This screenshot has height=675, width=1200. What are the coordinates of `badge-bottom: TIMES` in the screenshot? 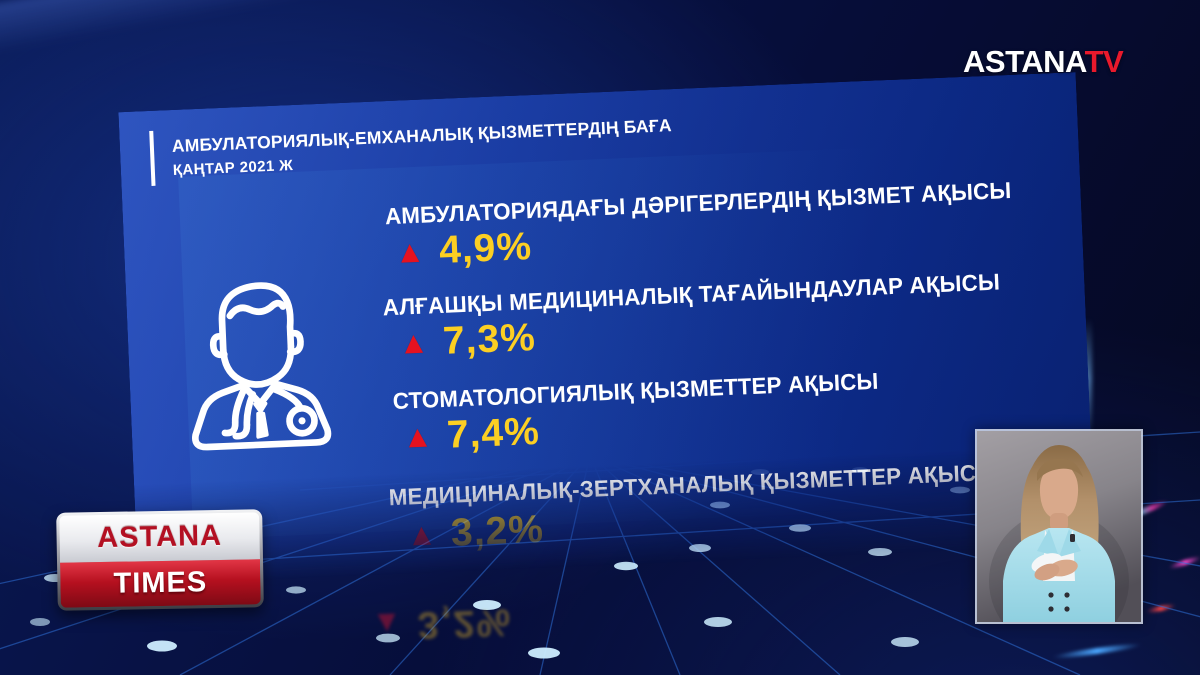 It's located at (160, 583).